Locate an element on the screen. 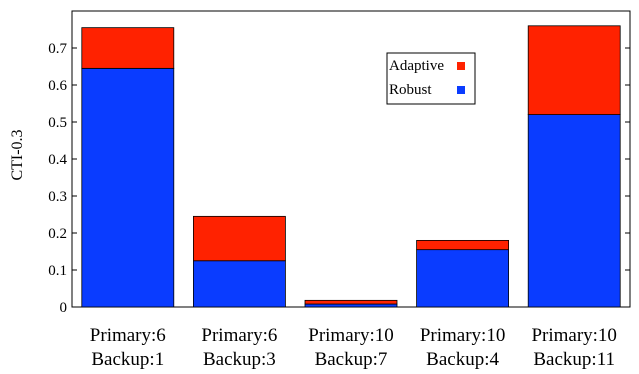  x-category-label-4-line-1: Primary:10 is located at coordinates (463, 335).